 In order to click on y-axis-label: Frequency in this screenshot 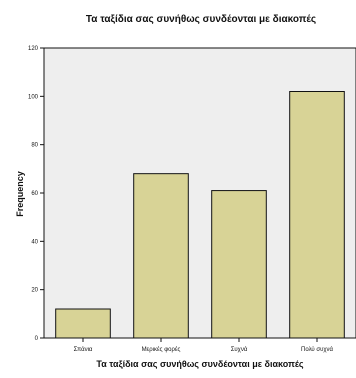, I will do `click(20, 194)`.